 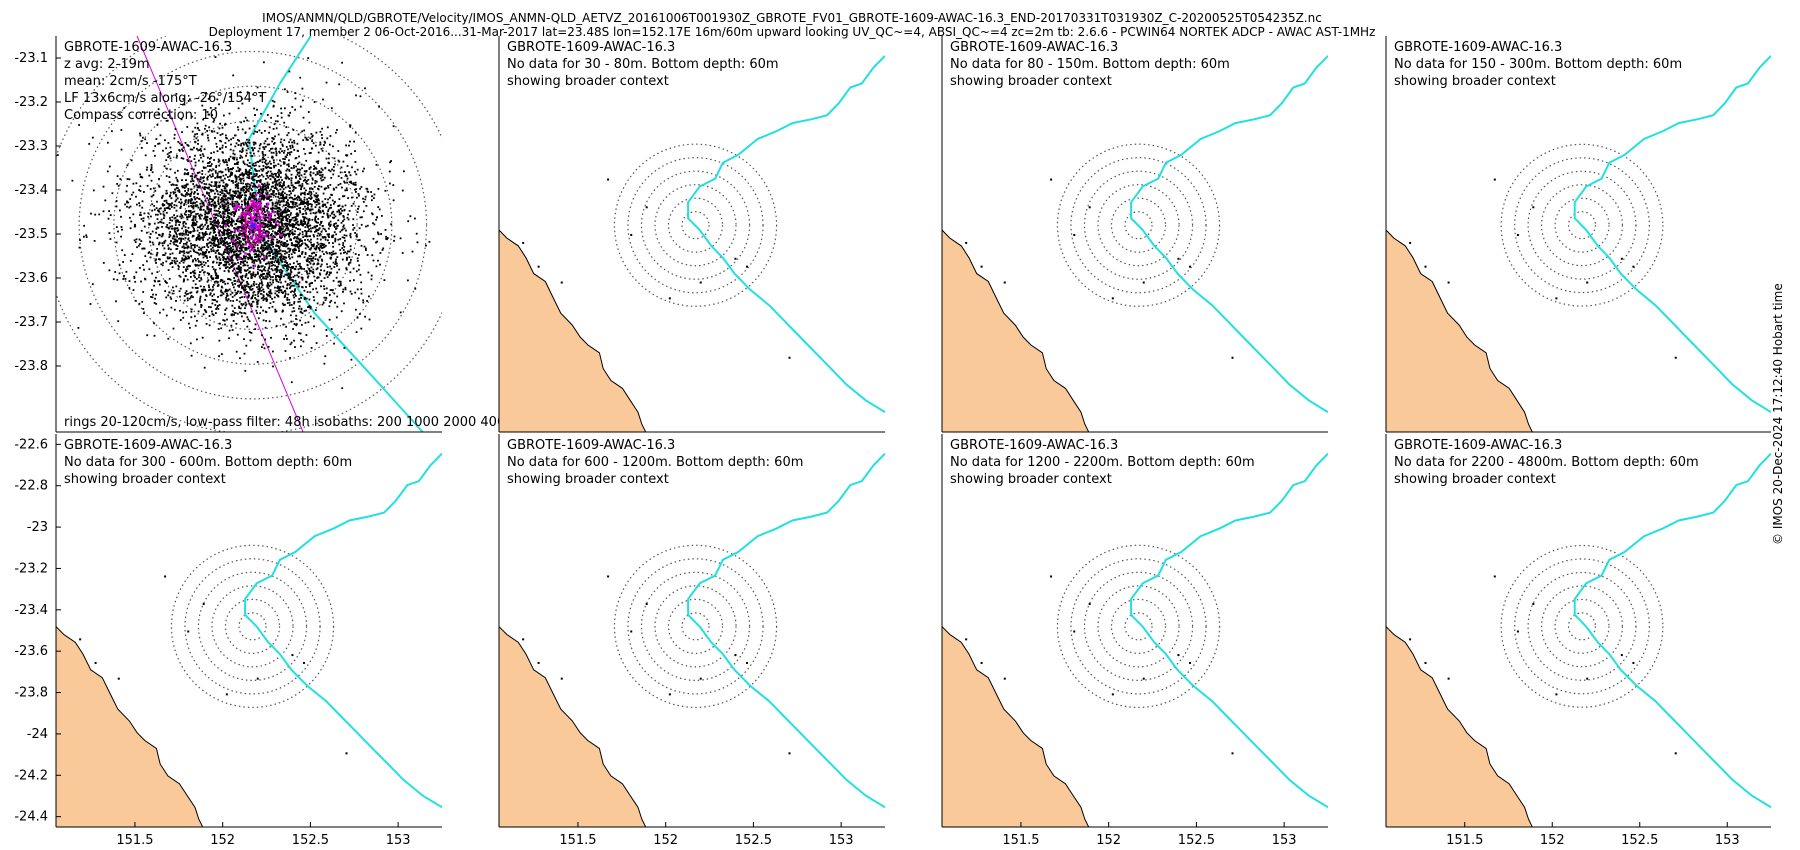 What do you see at coordinates (31, 444) in the screenshot?
I see `y-tick-label: -22.6` at bounding box center [31, 444].